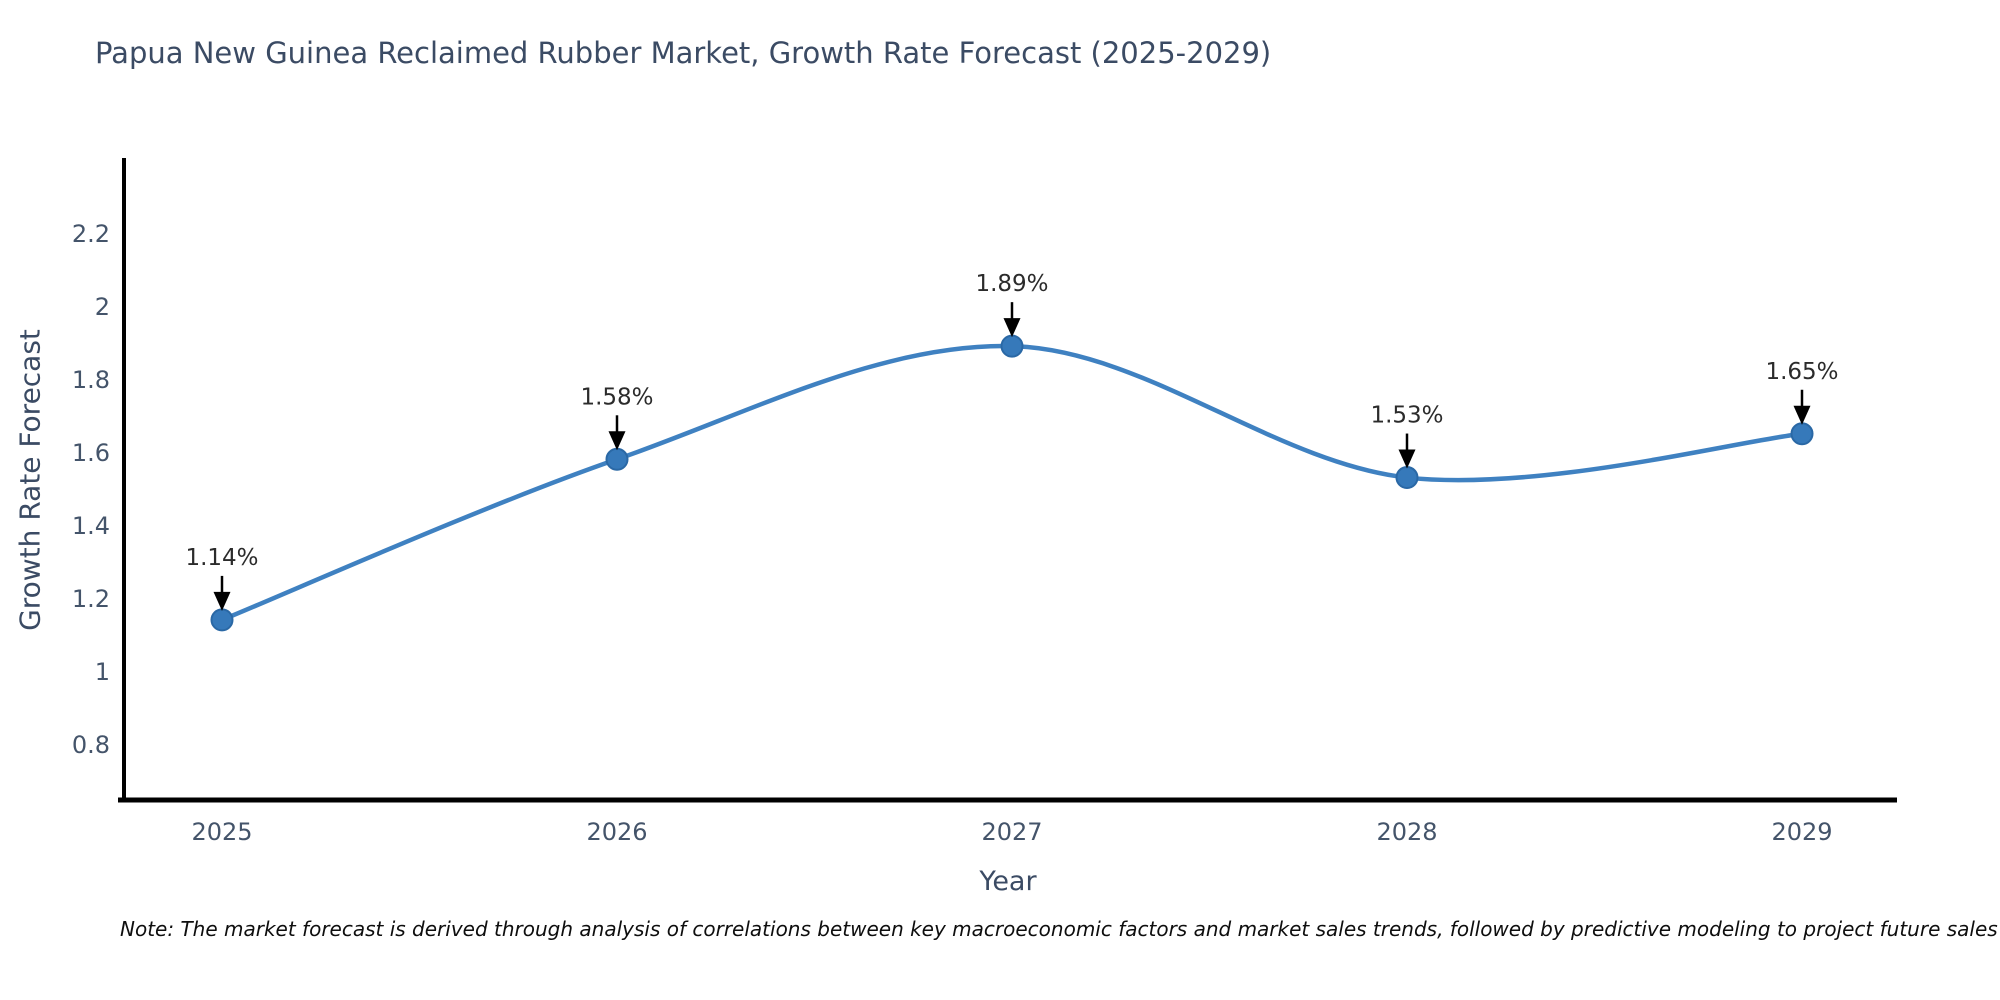  I want to click on y-tick-label: 2, so click(102, 307).